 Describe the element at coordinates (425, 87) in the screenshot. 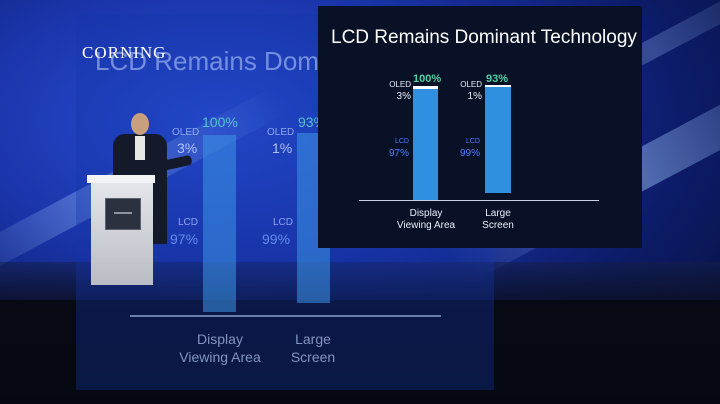

I see `bar-oled-segment-display` at that location.